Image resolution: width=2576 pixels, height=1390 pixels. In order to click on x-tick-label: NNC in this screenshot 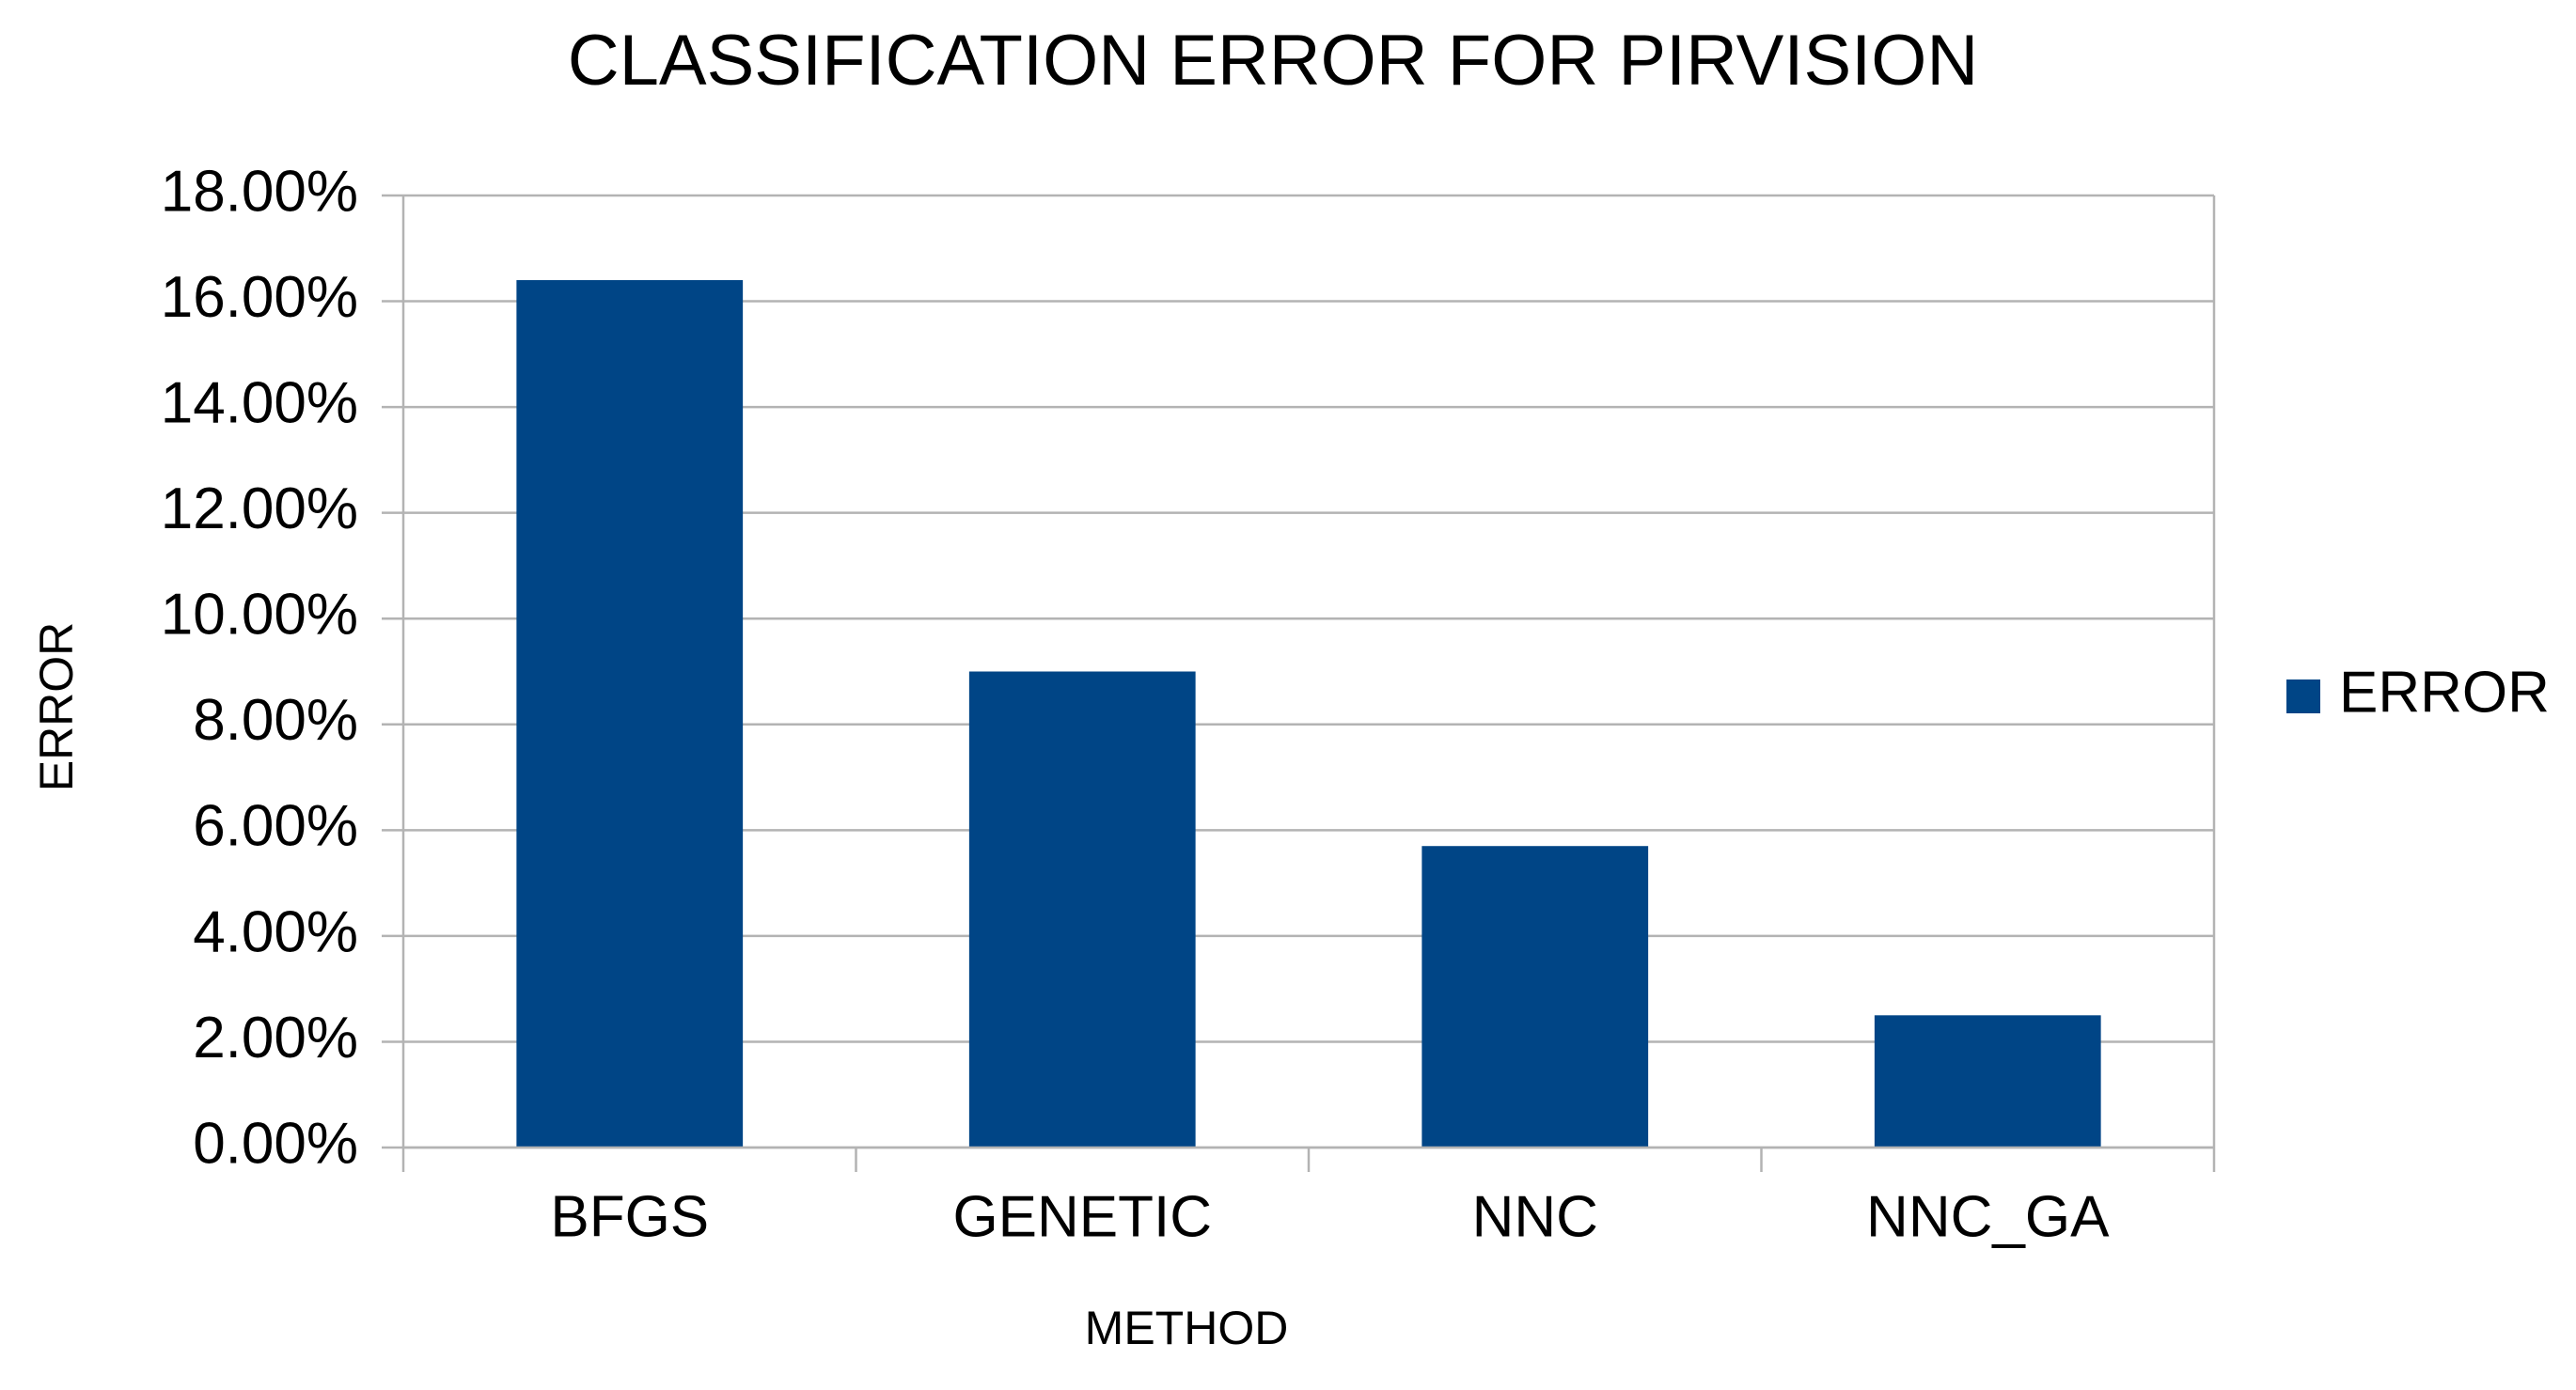, I will do `click(1535, 1217)`.